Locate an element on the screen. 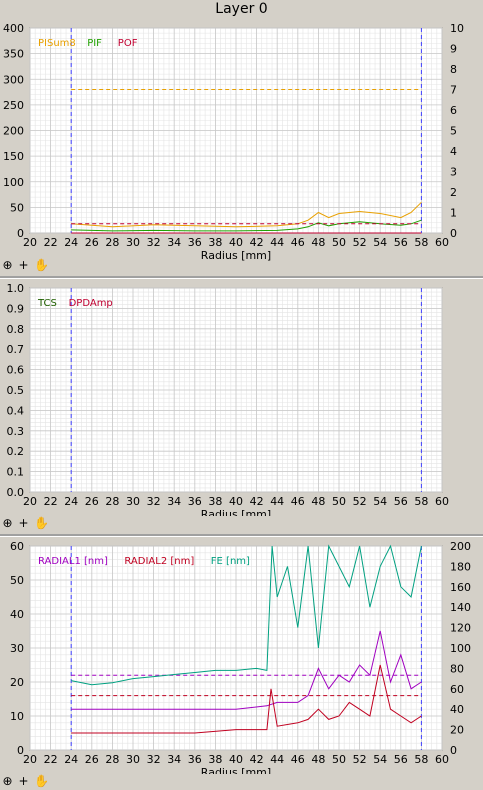  y-tick-label: 10 is located at coordinates (17, 716).